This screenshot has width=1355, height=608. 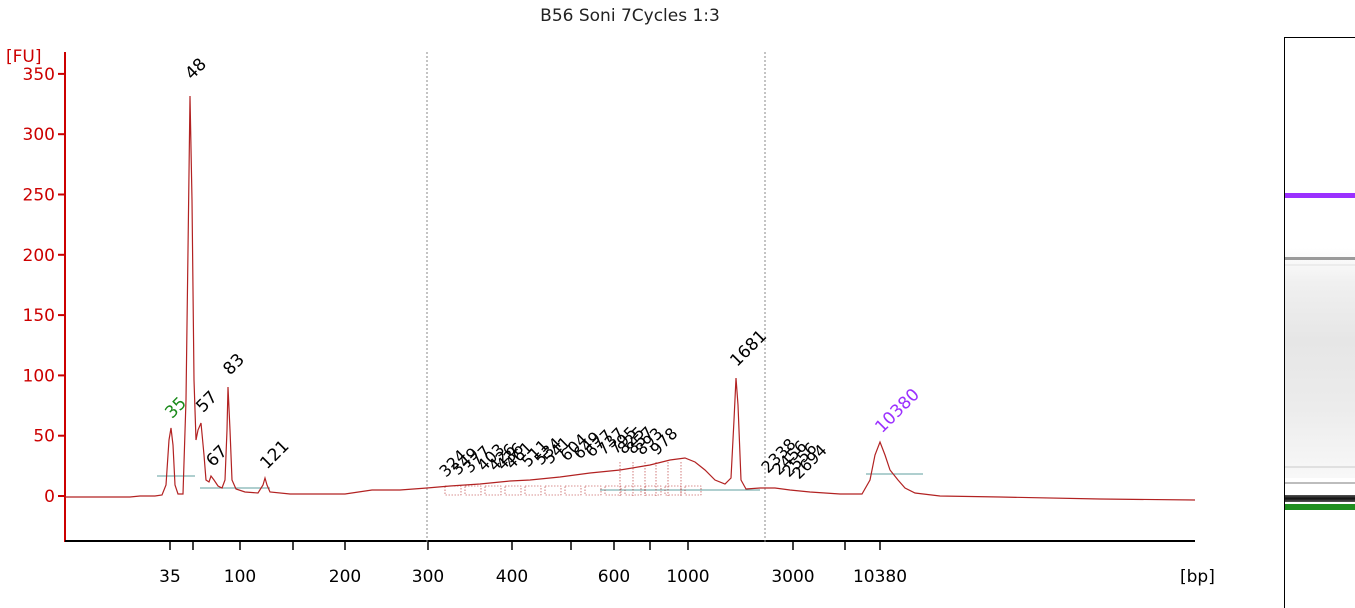 I want to click on x-tick-label: 100, so click(x=240, y=577).